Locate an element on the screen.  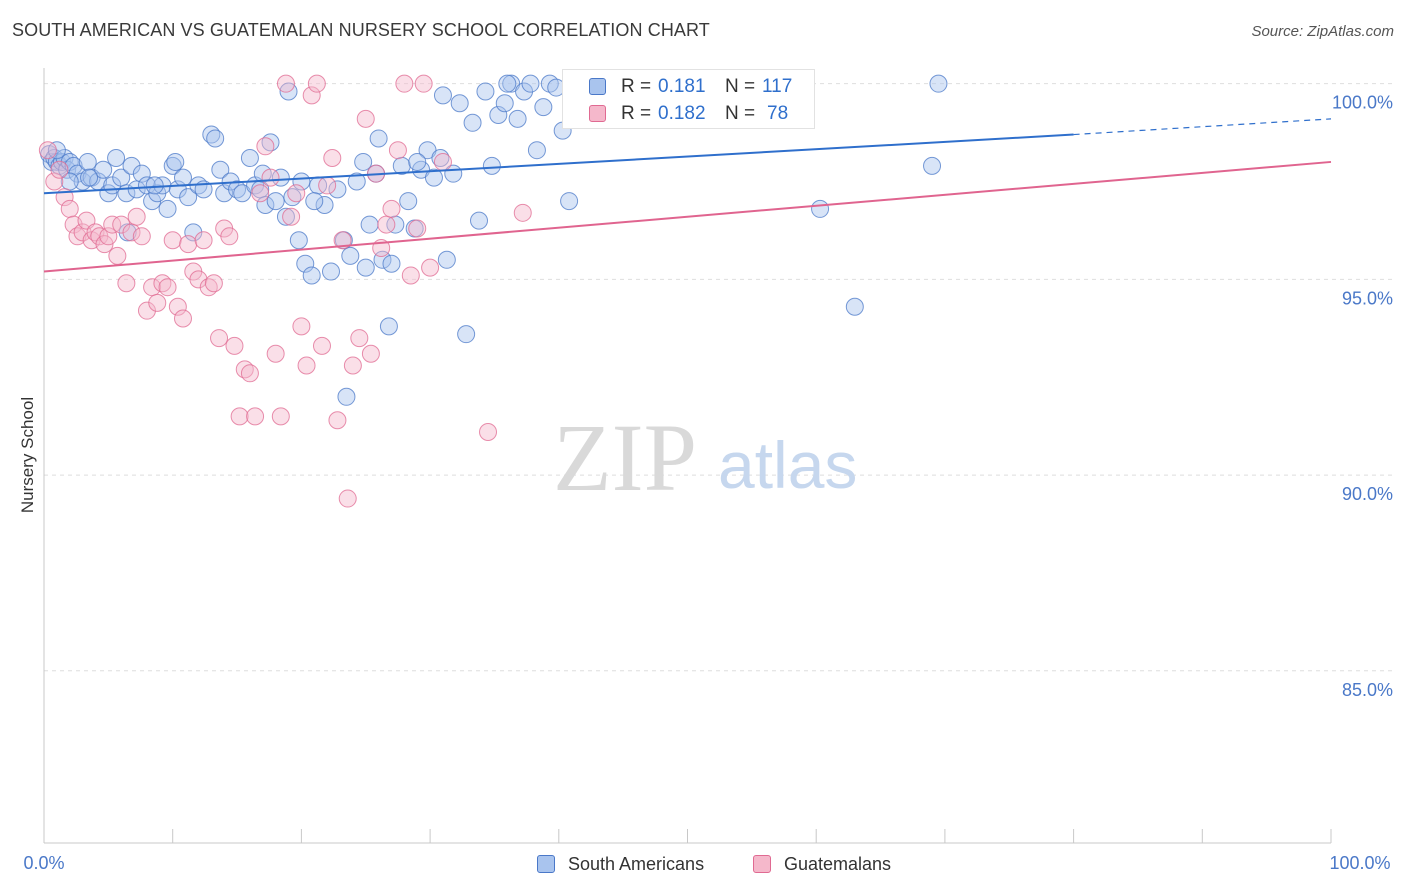
bottom-legend-label: South Americans is located at coordinates (636, 864).